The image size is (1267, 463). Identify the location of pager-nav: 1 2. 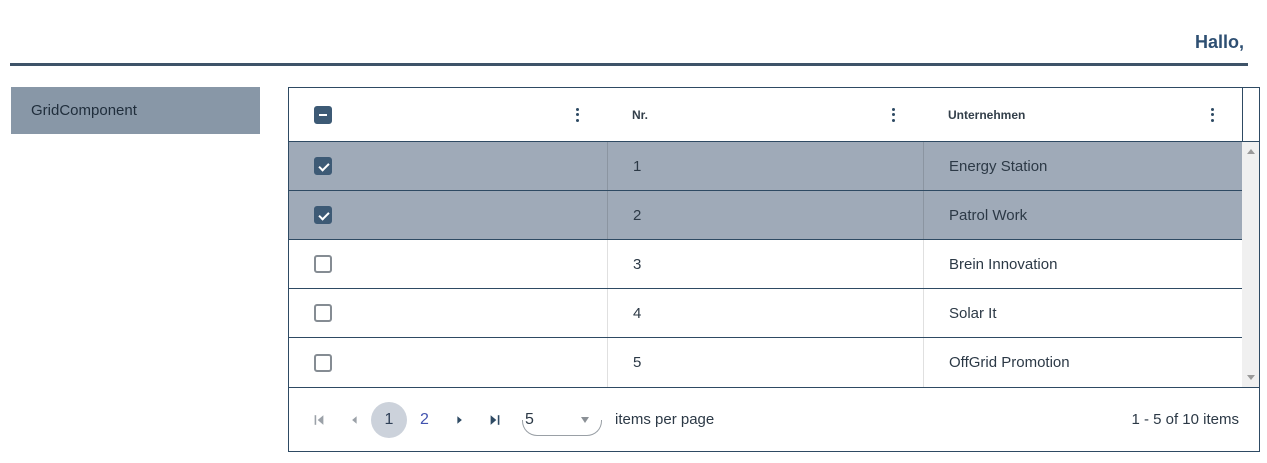
(406, 419).